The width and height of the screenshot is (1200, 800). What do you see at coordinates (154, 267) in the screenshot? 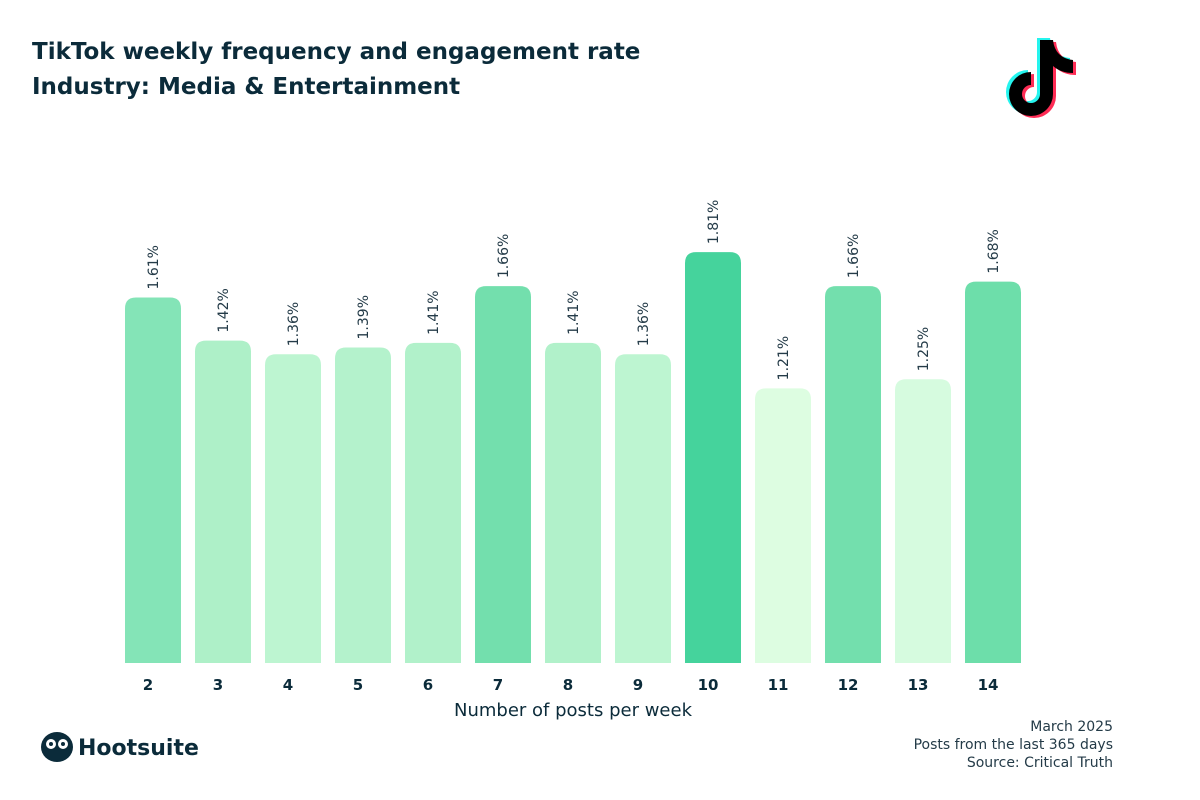
I see `value-label: 1.61%` at bounding box center [154, 267].